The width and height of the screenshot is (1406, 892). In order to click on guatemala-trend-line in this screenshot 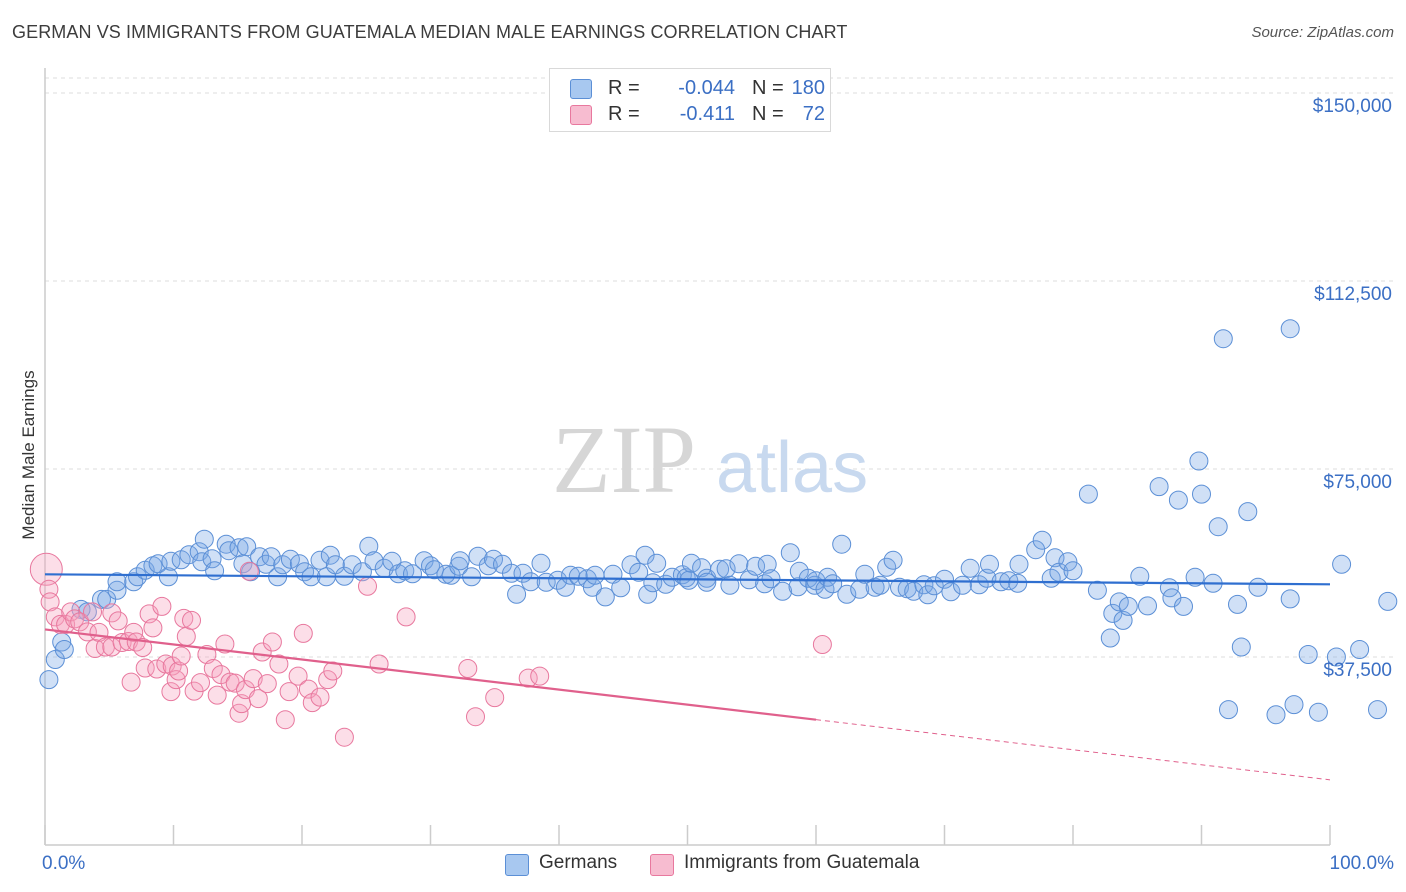, I will do `click(430, 674)`.